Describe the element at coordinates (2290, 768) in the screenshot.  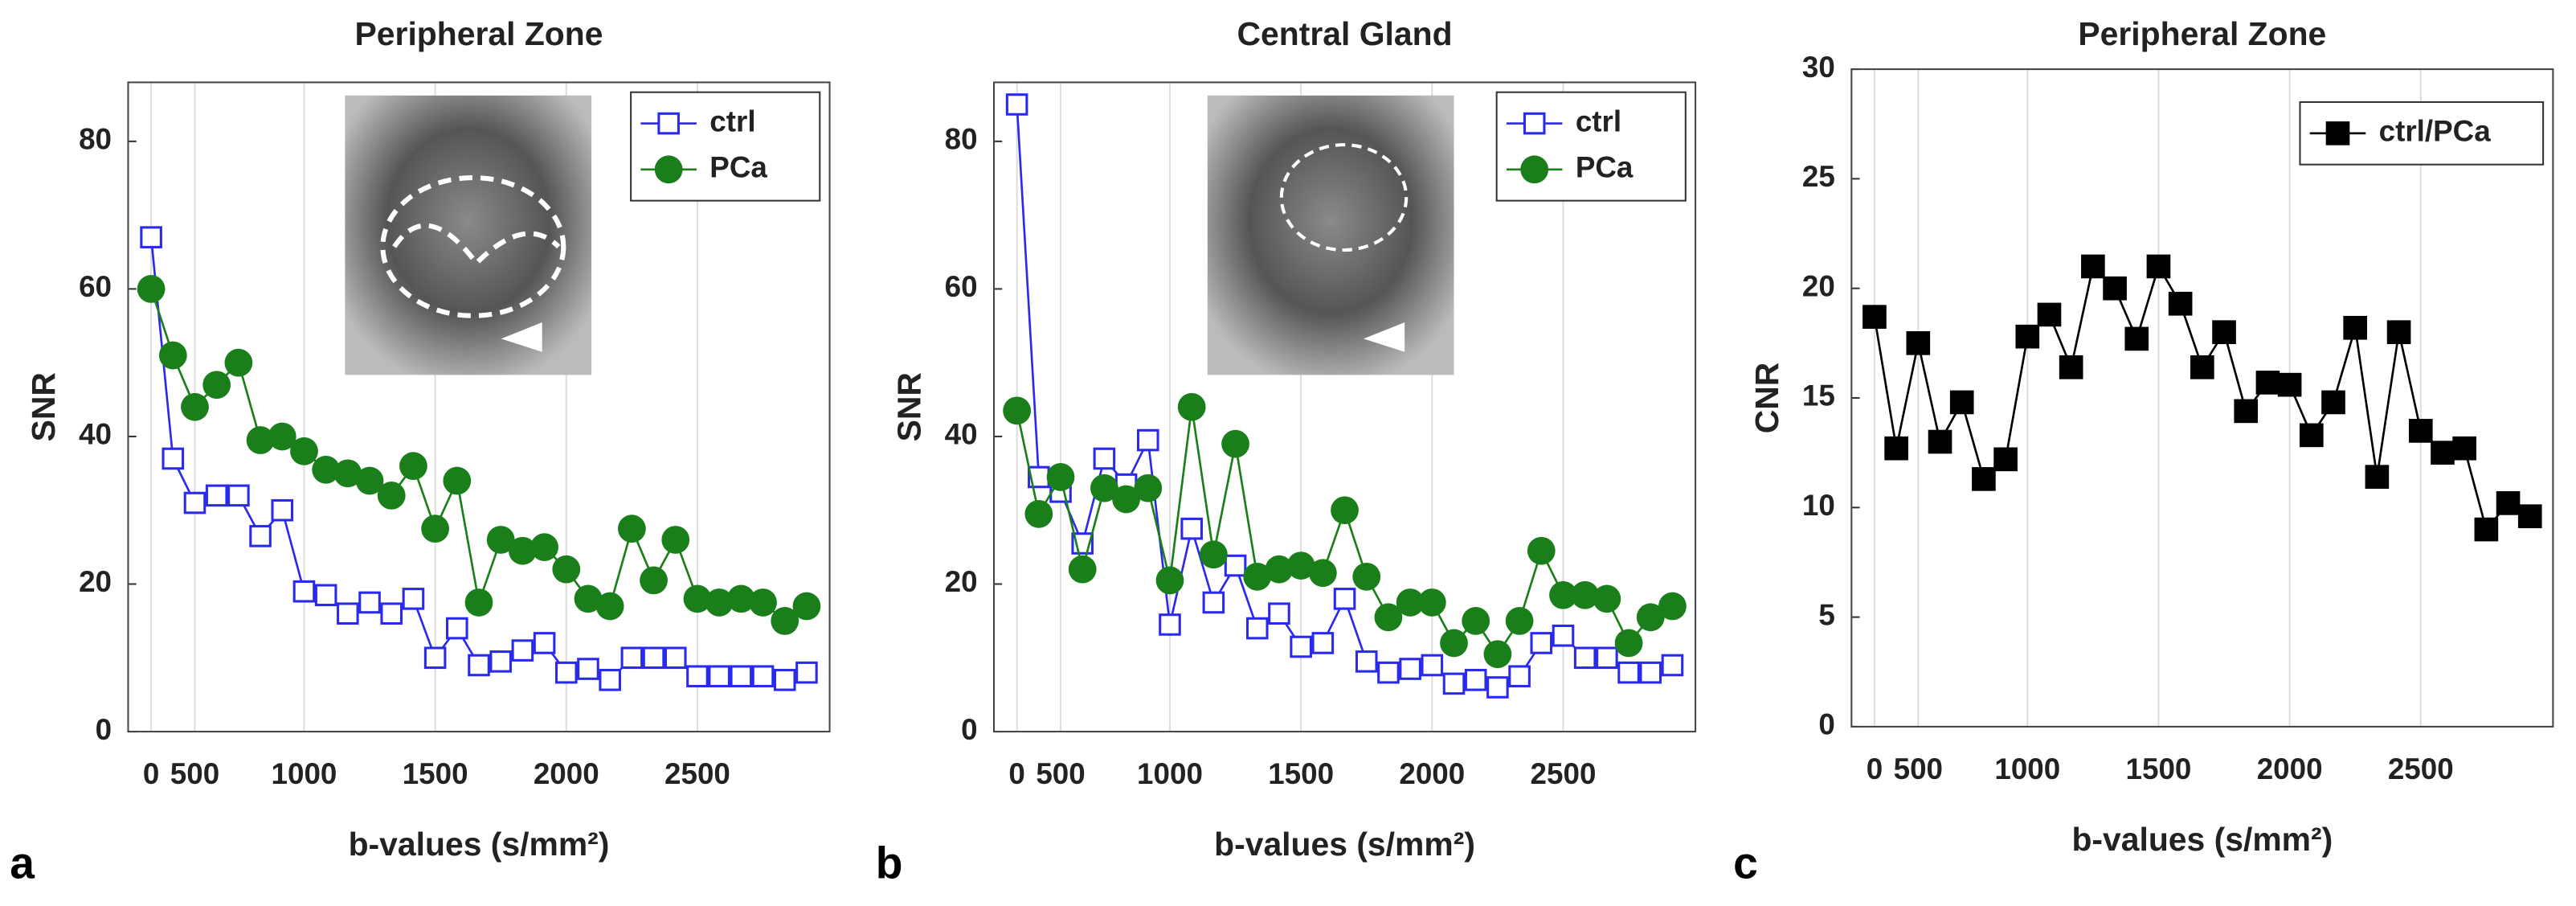
I see `x-tick-label: 2000` at that location.